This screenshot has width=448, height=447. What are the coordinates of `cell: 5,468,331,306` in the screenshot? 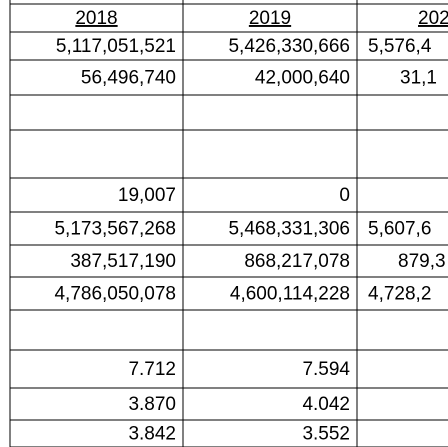 It's located at (289, 229).